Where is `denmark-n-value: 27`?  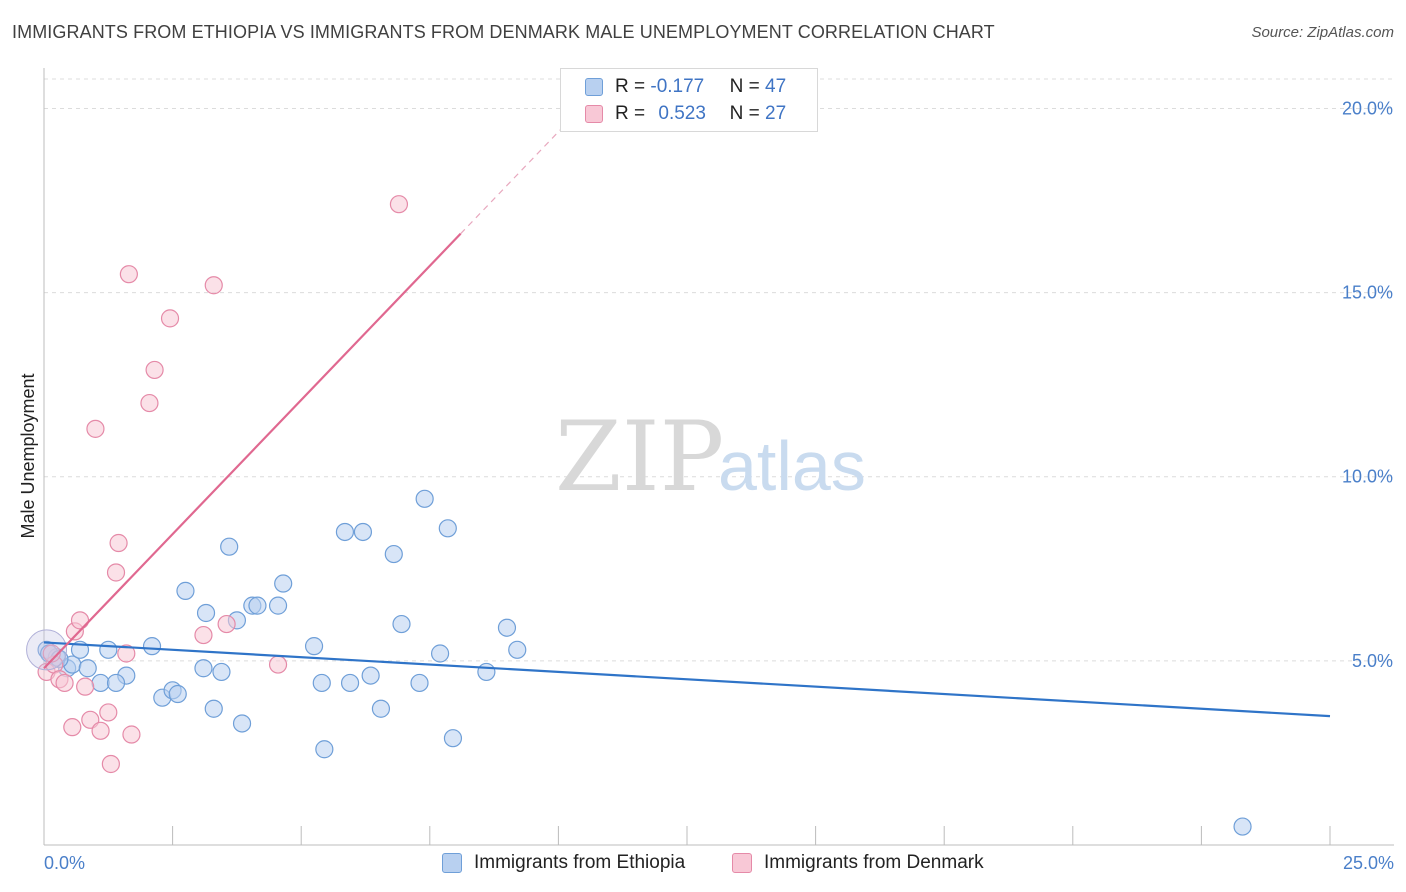 denmark-n-value: 27 is located at coordinates (776, 113).